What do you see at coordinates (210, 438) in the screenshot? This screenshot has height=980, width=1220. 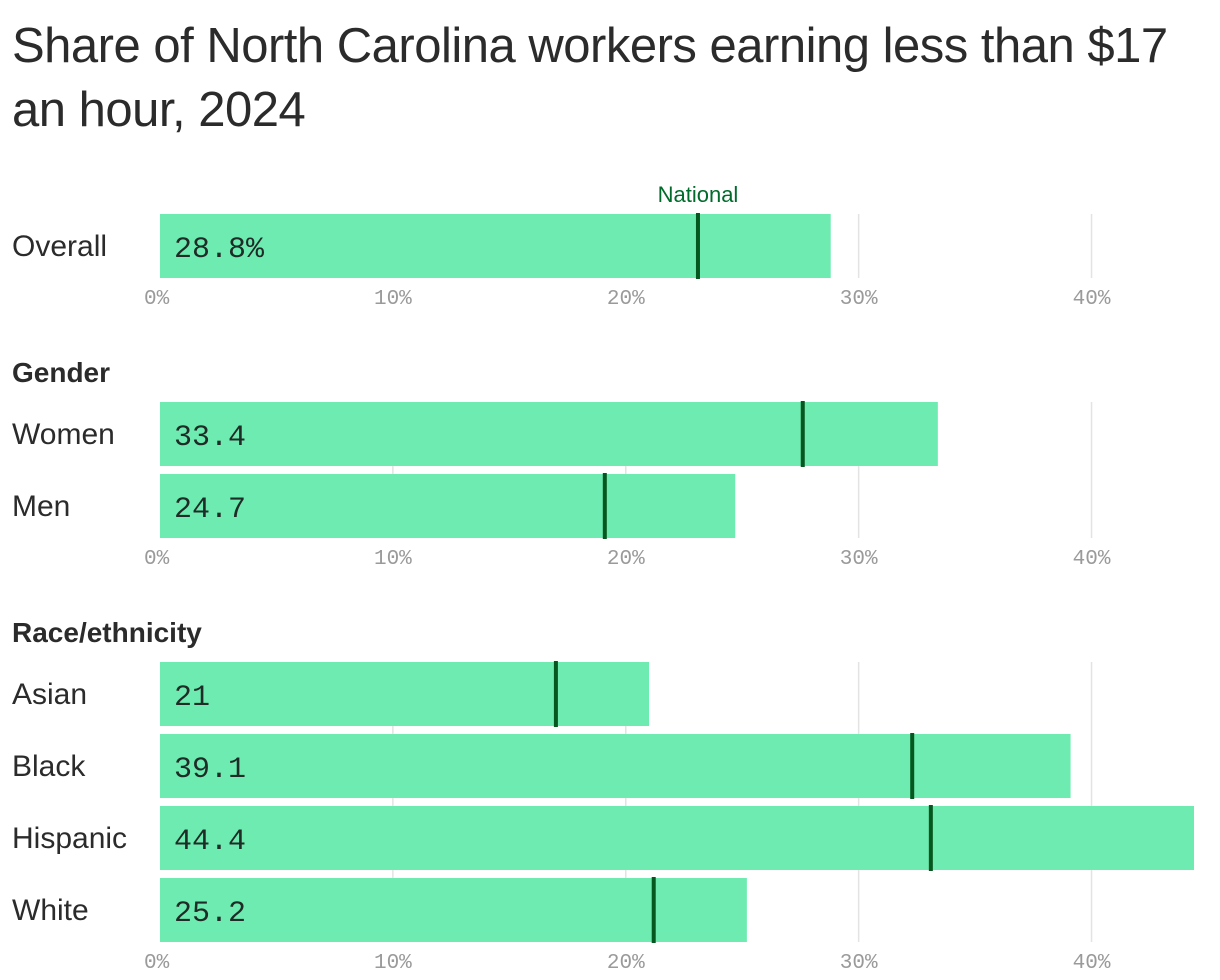 I see `bar-value-label: 33.4` at bounding box center [210, 438].